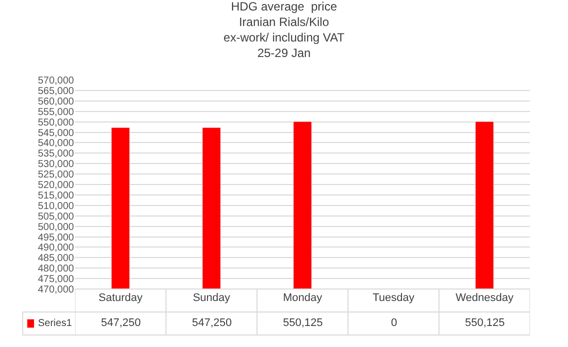  I want to click on chart-title: HDG average price Iranian Rials/Kilo ex-work/ including VAT 25-29 Jan, so click(285, 30).